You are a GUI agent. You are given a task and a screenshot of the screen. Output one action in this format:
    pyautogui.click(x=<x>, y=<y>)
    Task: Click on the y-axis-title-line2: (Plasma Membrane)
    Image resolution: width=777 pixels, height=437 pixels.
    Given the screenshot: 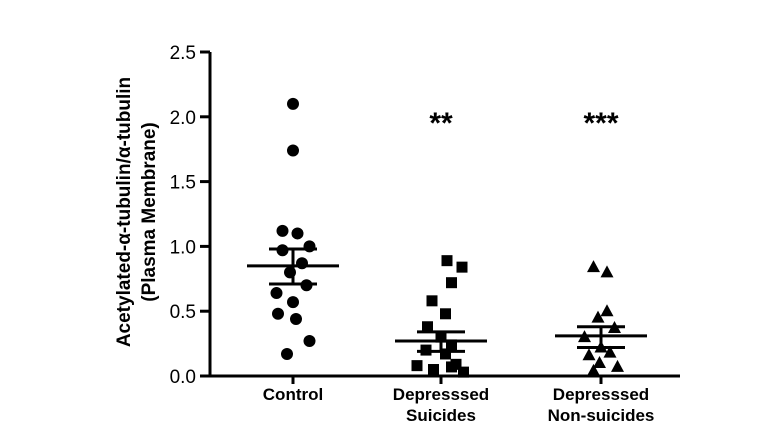 What is the action you would take?
    pyautogui.click(x=149, y=212)
    